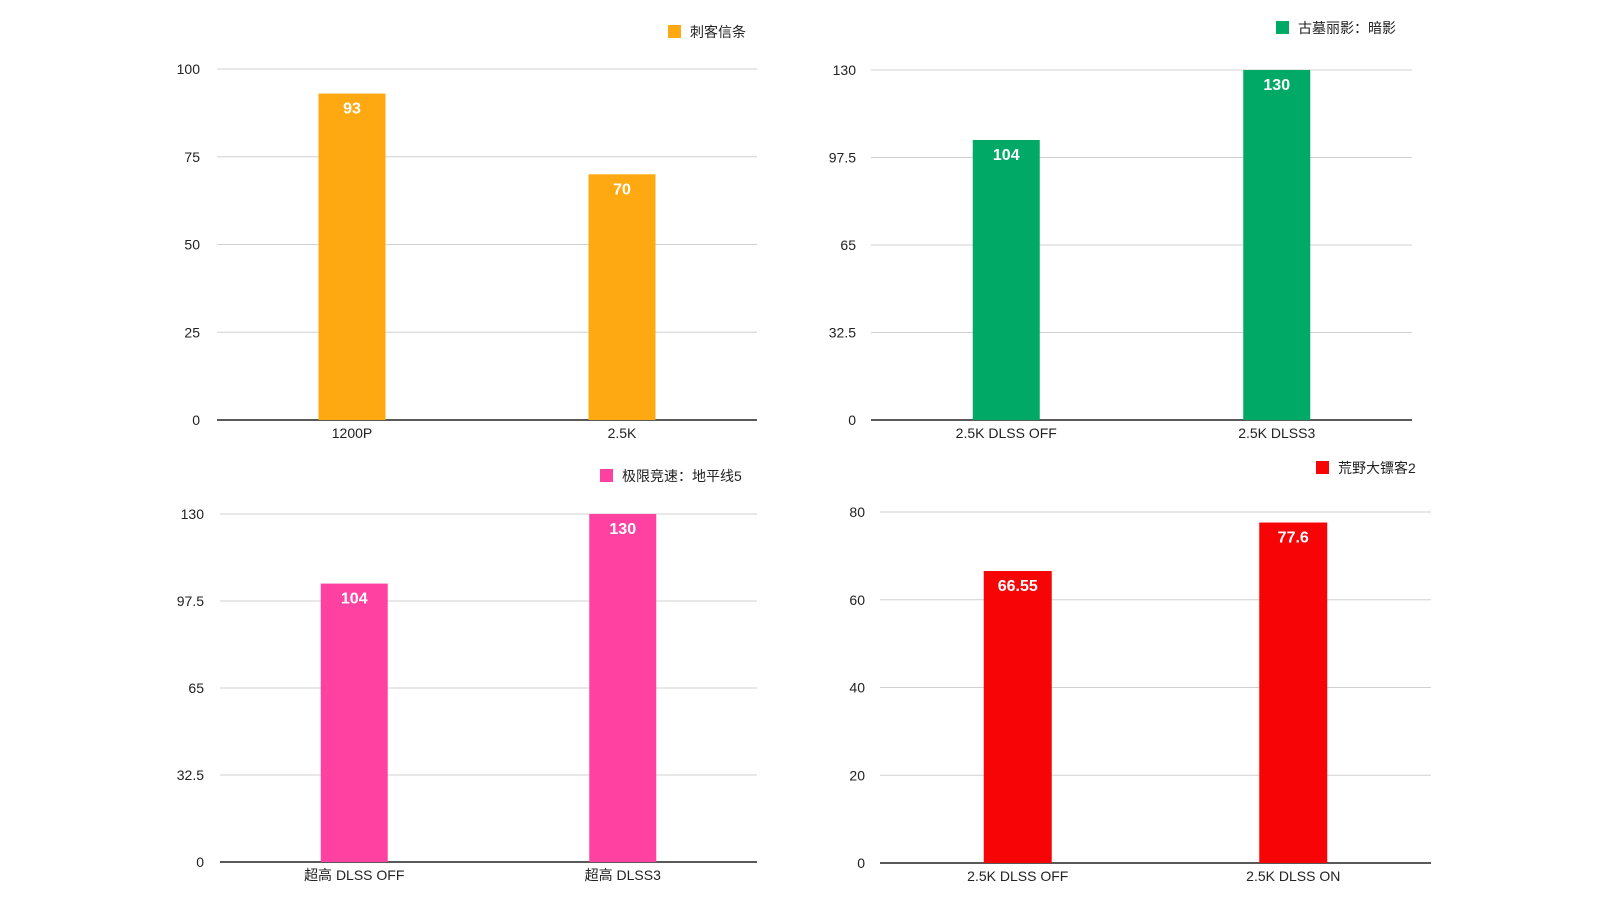 The height and width of the screenshot is (900, 1600). Describe the element at coordinates (857, 775) in the screenshot. I see `y-tick-label: 20` at that location.